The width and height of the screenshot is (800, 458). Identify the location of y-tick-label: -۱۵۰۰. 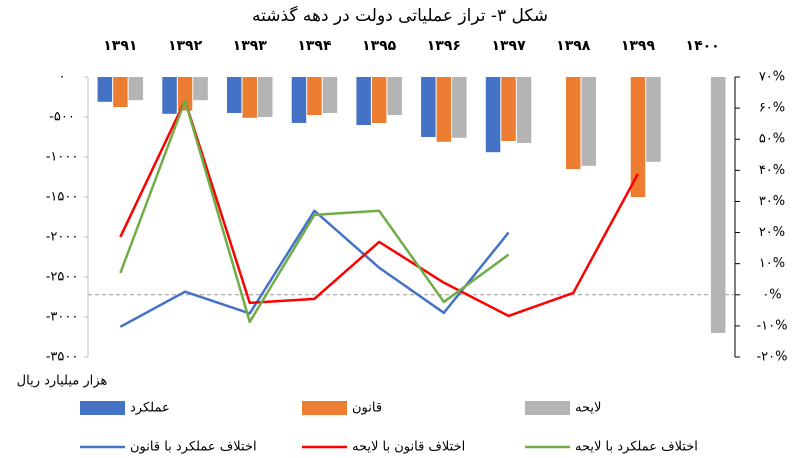
(62, 197).